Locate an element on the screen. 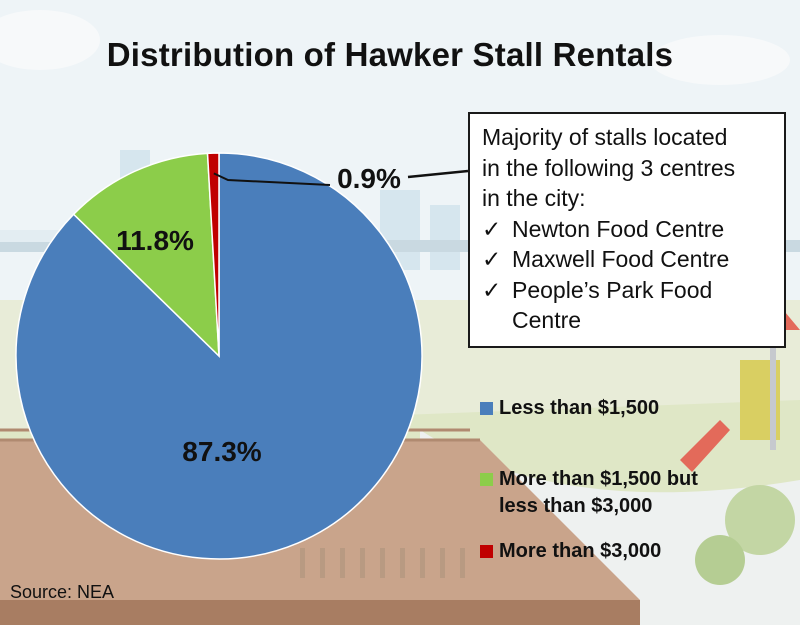 The image size is (800, 625). legend-item-more-than-3000: More than $3,000 is located at coordinates (570, 551).